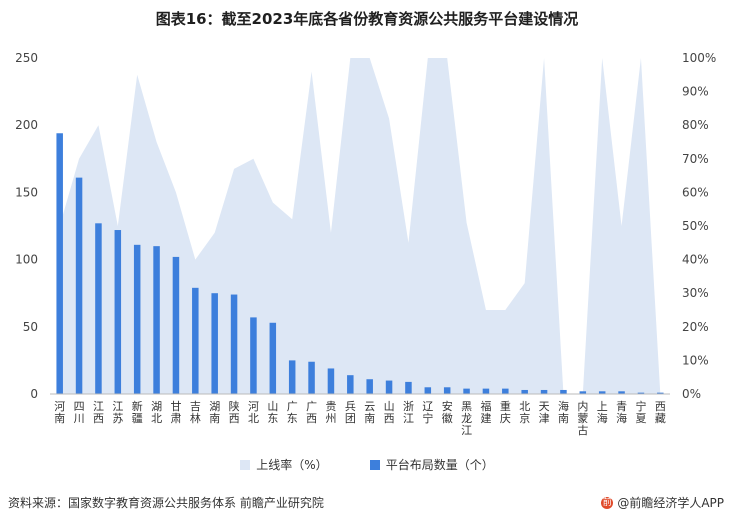  Describe the element at coordinates (253, 412) in the screenshot. I see `x-tick-10: 河北` at that location.